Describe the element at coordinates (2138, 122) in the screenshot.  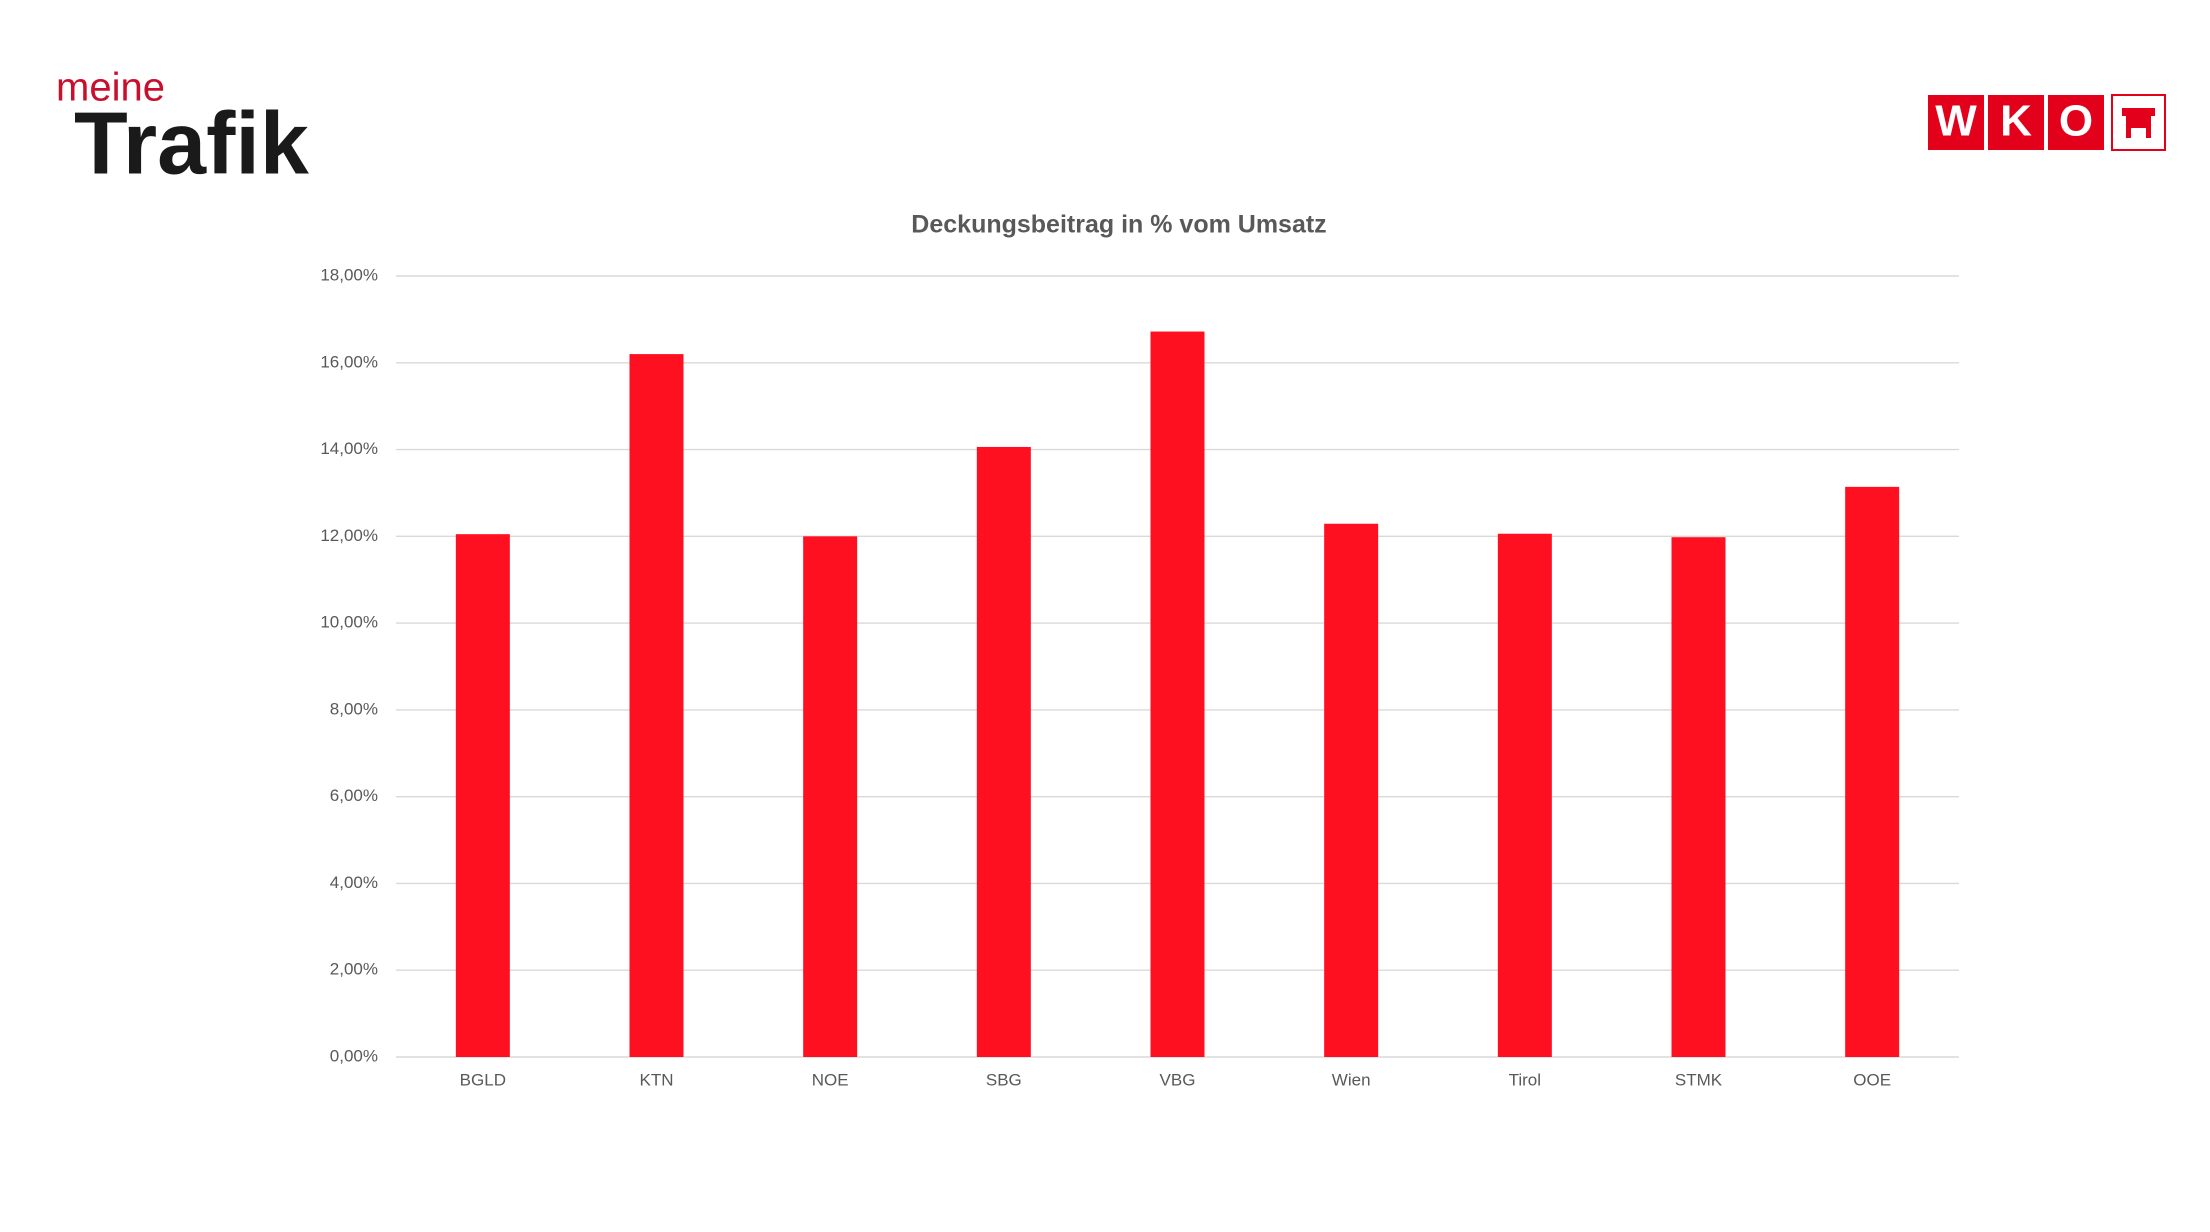
I see `logo-crest` at that location.